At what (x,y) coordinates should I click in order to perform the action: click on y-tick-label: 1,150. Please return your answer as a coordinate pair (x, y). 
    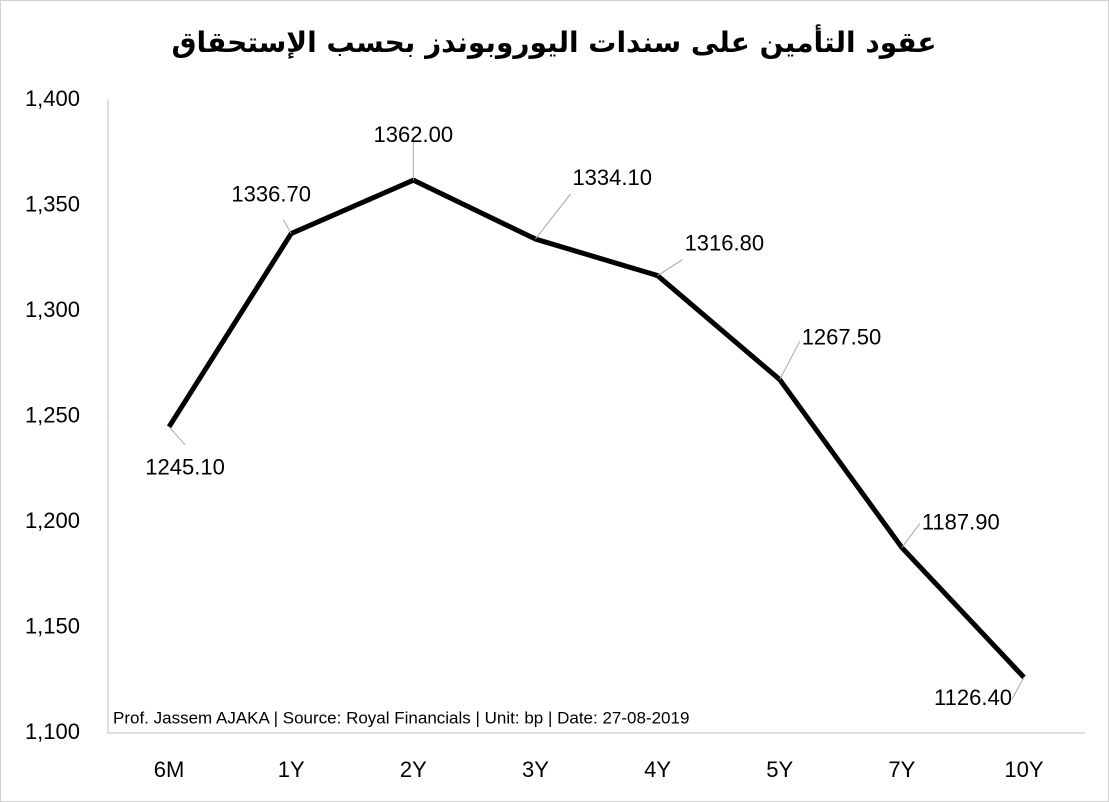
    Looking at the image, I should click on (52, 625).